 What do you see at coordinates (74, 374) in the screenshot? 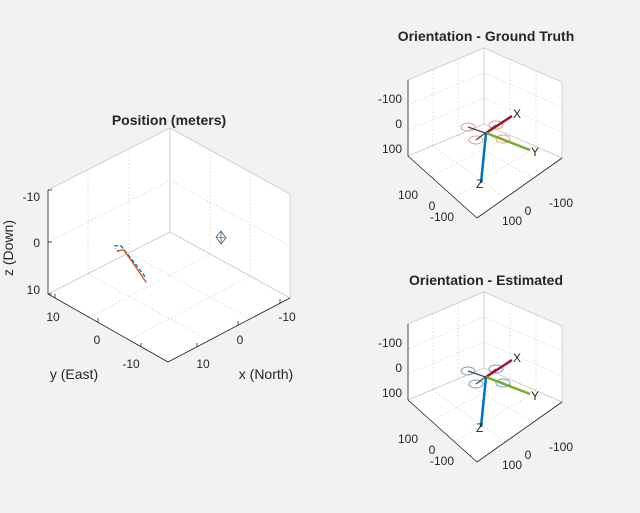
I see `position-ylabel: y (East)` at bounding box center [74, 374].